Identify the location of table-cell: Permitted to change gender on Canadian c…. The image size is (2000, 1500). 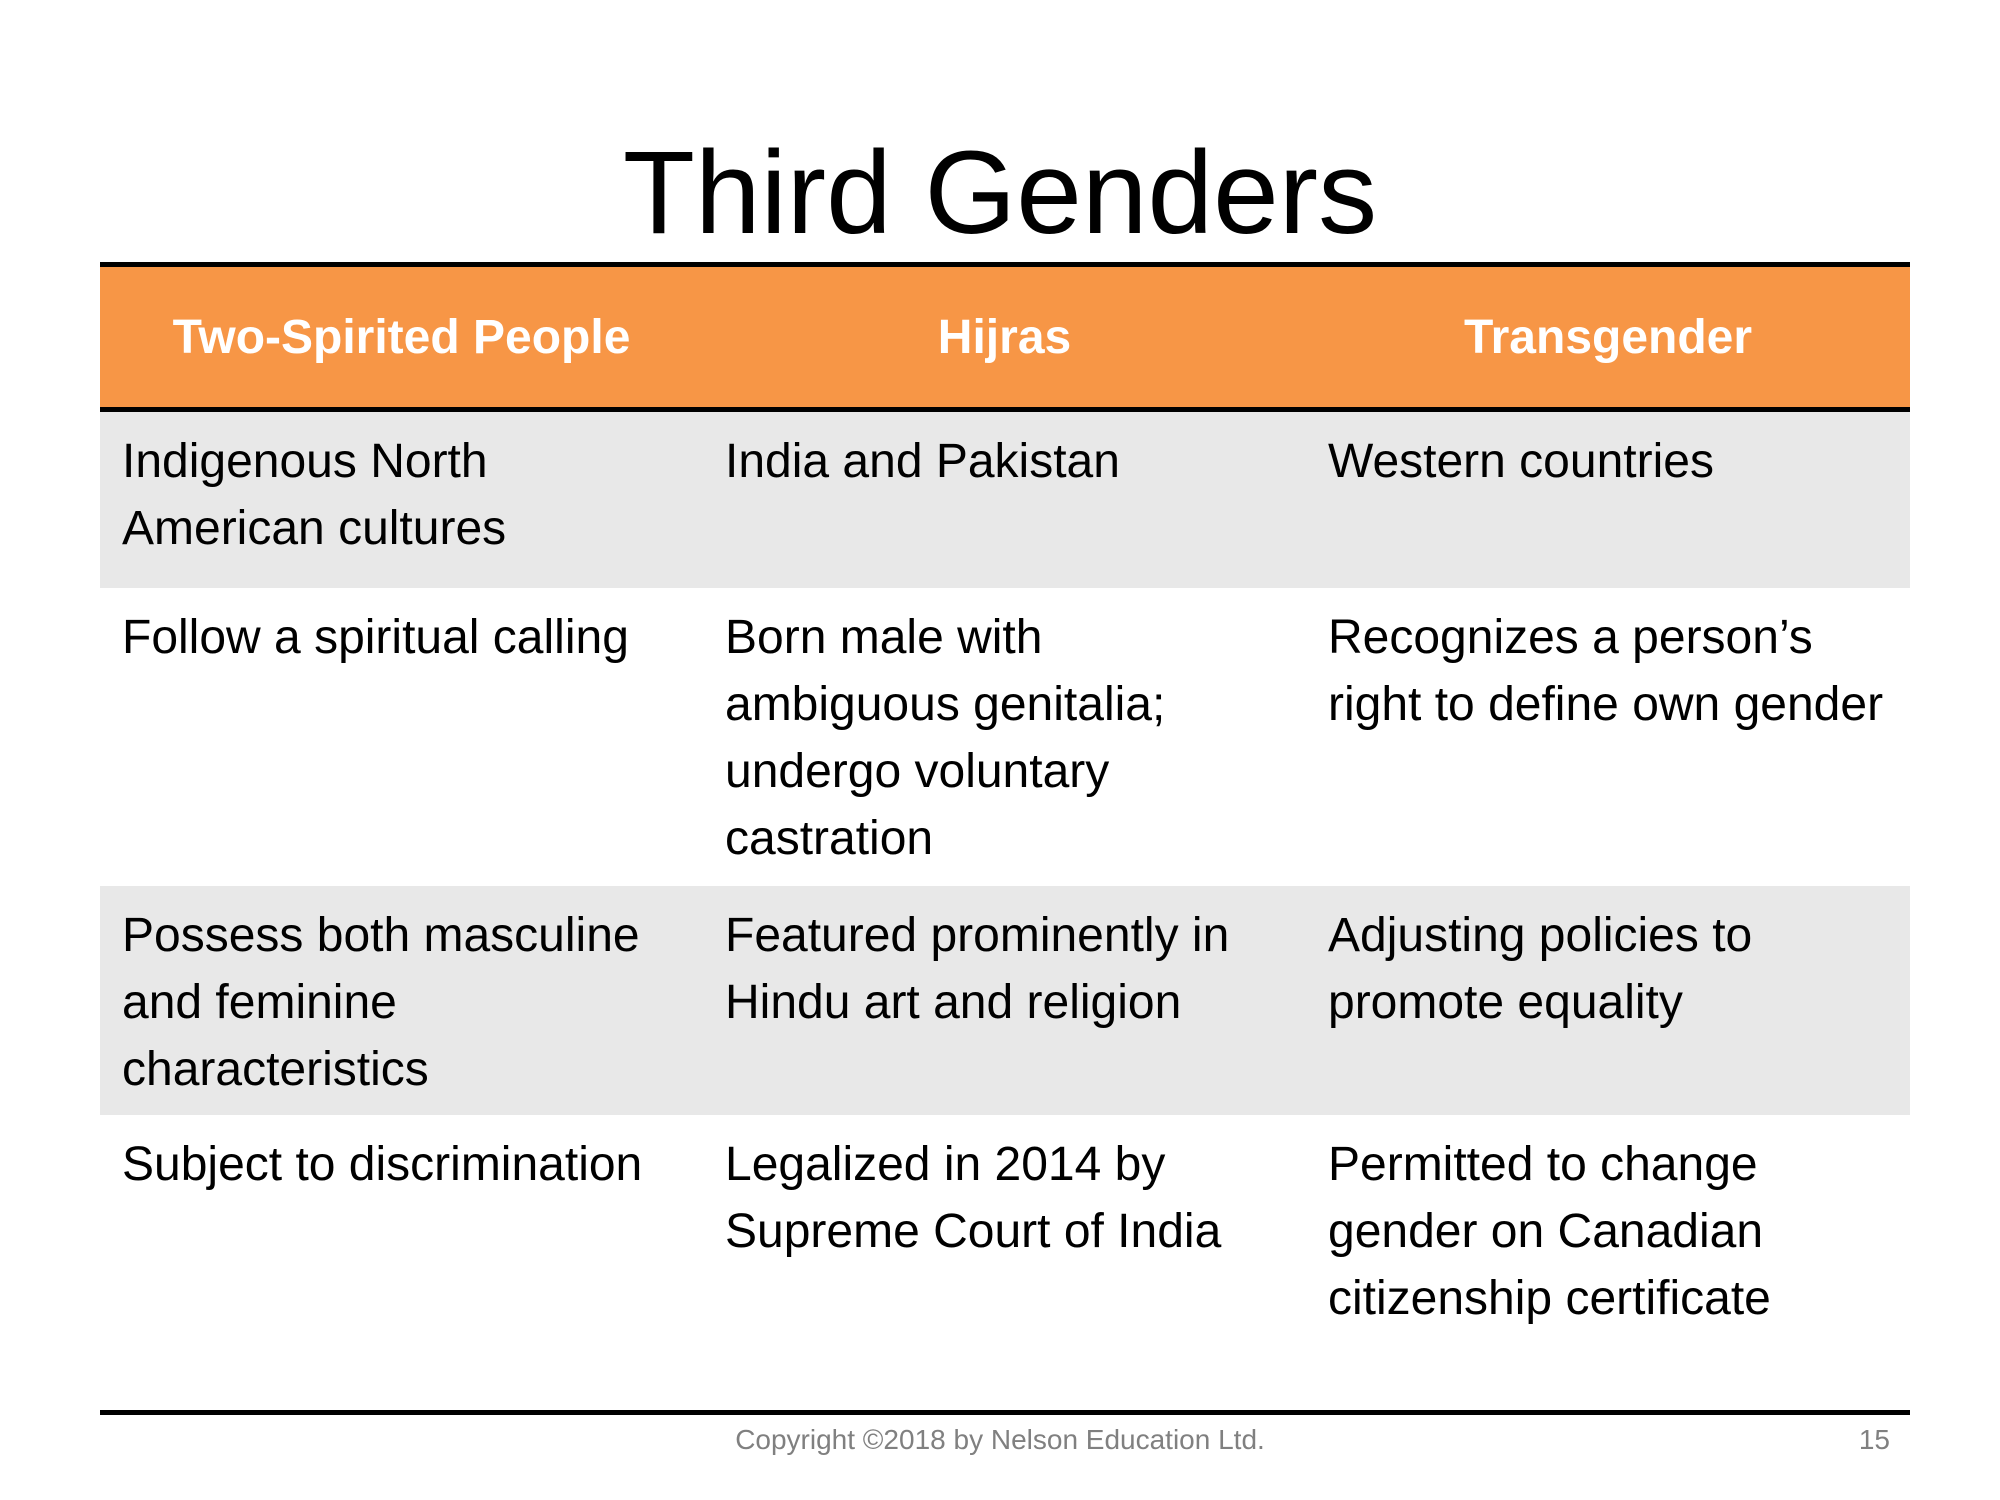
(1608, 1249).